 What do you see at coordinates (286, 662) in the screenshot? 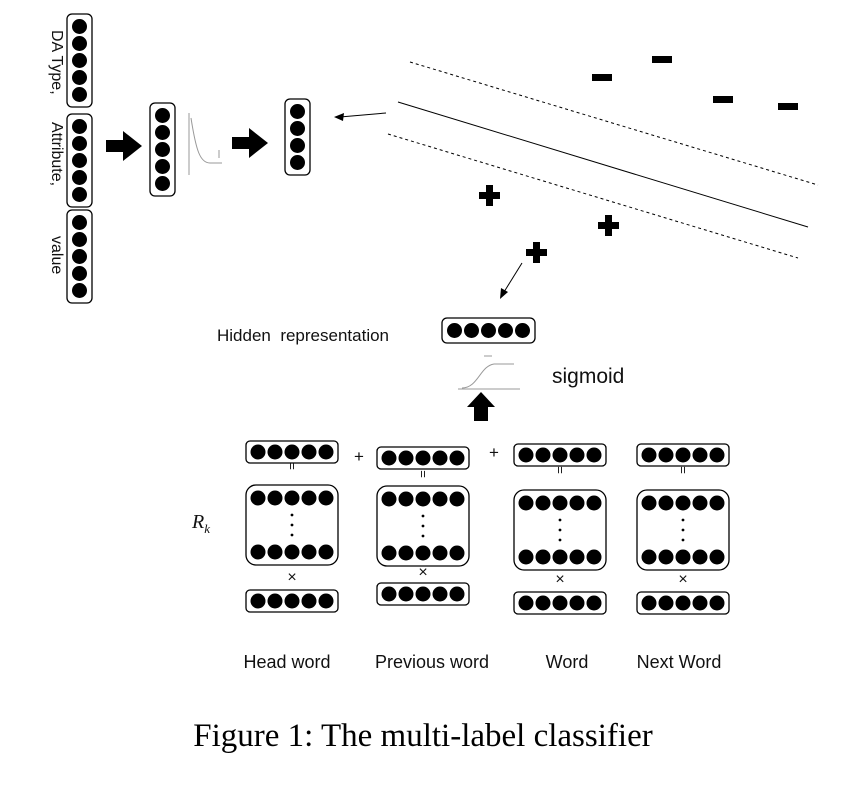
I see `column-label: Head word` at bounding box center [286, 662].